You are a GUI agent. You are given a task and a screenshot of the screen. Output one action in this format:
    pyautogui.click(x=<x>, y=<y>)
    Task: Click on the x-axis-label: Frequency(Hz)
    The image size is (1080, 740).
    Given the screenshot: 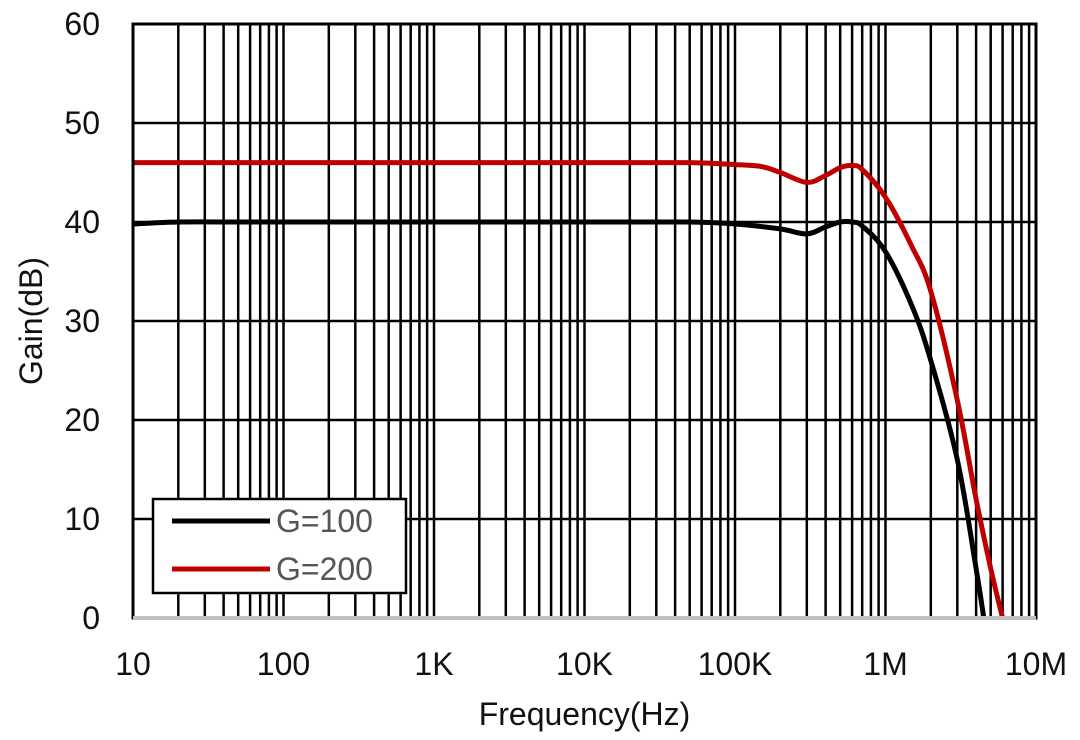 What is the action you would take?
    pyautogui.click(x=585, y=714)
    